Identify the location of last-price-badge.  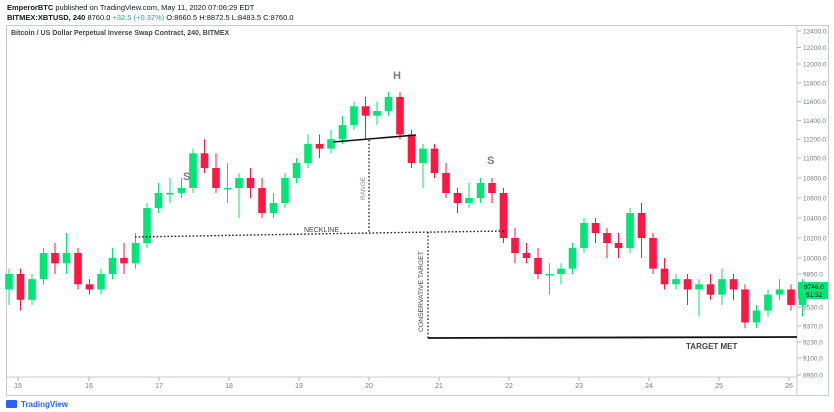
(813, 290).